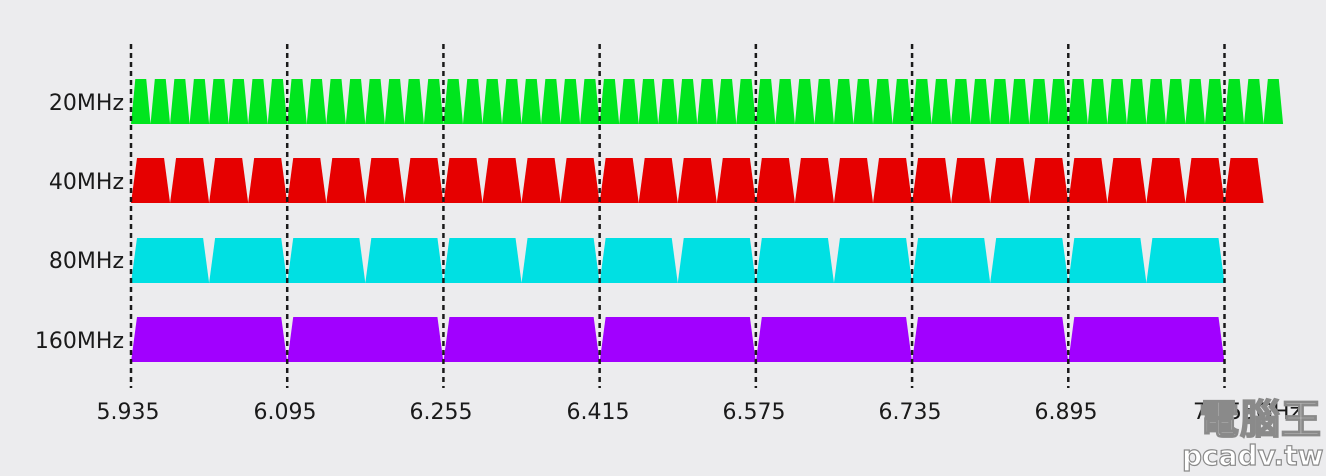  Describe the element at coordinates (86, 261) in the screenshot. I see `row-label-80mhz: 80MHz` at that location.